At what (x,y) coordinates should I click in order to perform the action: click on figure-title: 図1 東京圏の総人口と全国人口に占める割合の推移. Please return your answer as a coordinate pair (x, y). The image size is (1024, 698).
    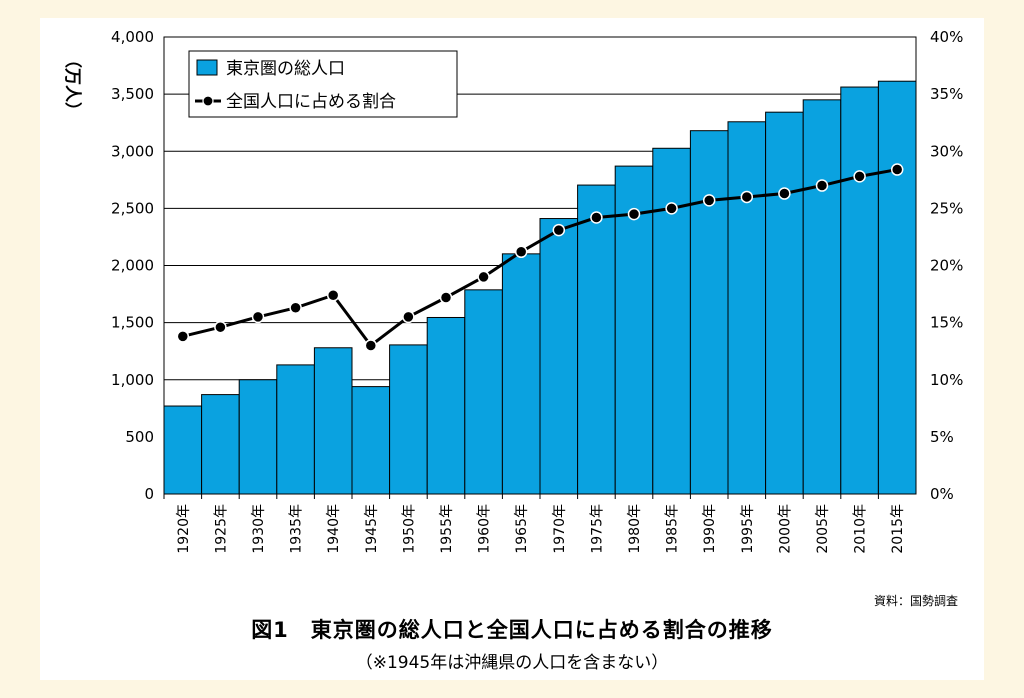
    Looking at the image, I should click on (512, 630).